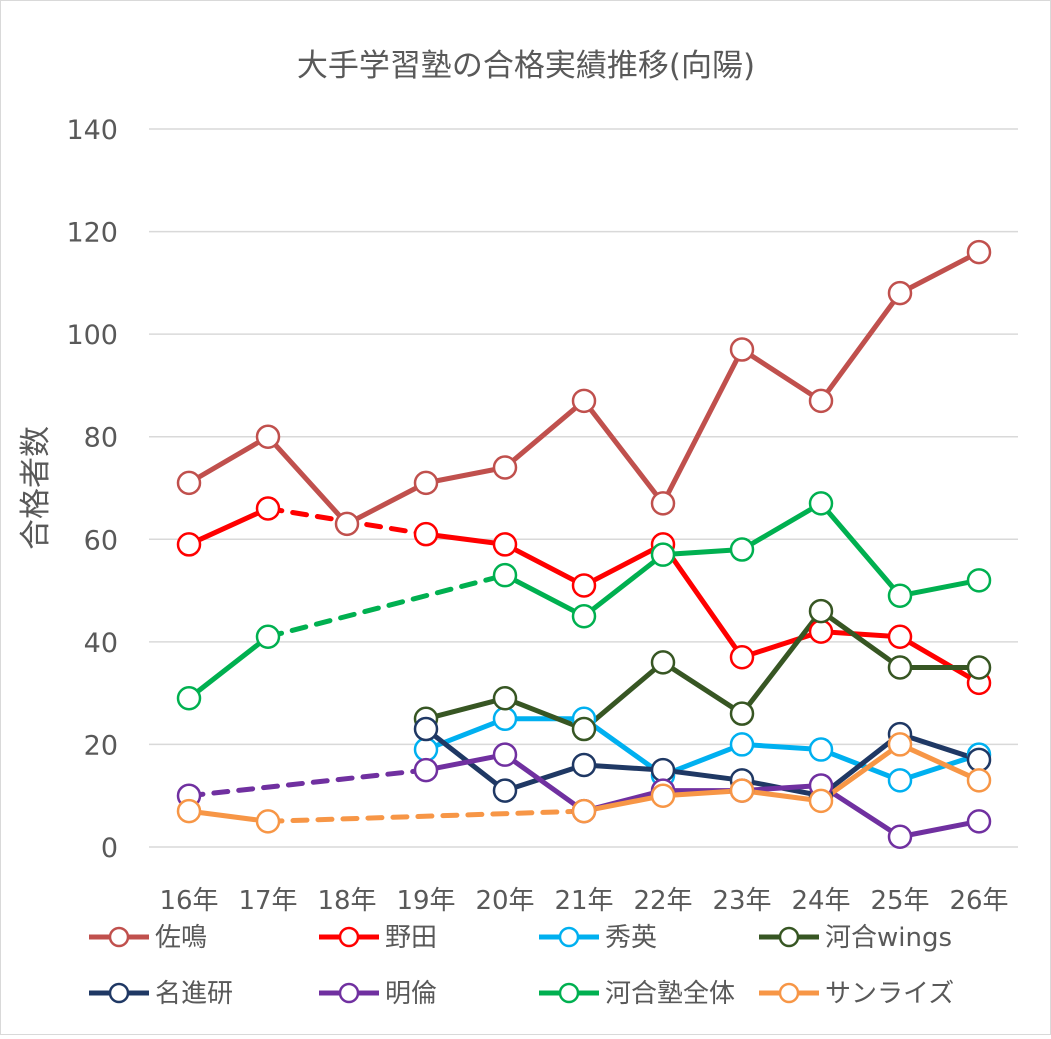  What do you see at coordinates (820, 901) in the screenshot?
I see `x-tick-label: 24年` at bounding box center [820, 901].